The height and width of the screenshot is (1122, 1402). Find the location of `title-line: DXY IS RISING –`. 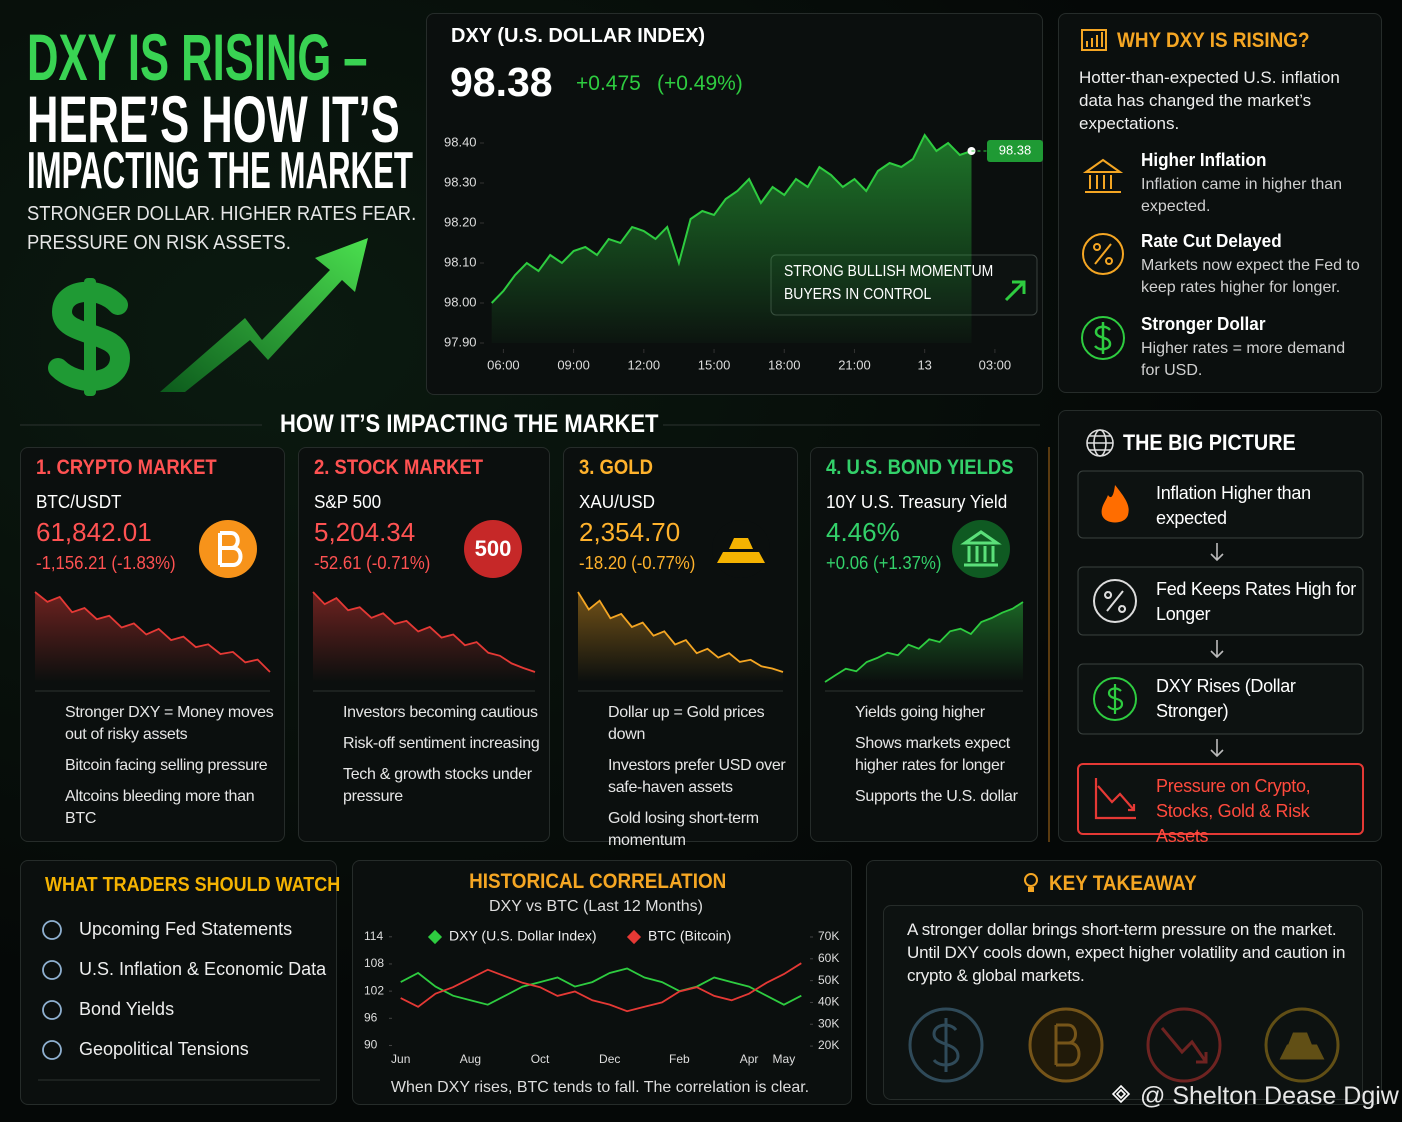

title-line: DXY IS RISING – is located at coordinates (197, 57).